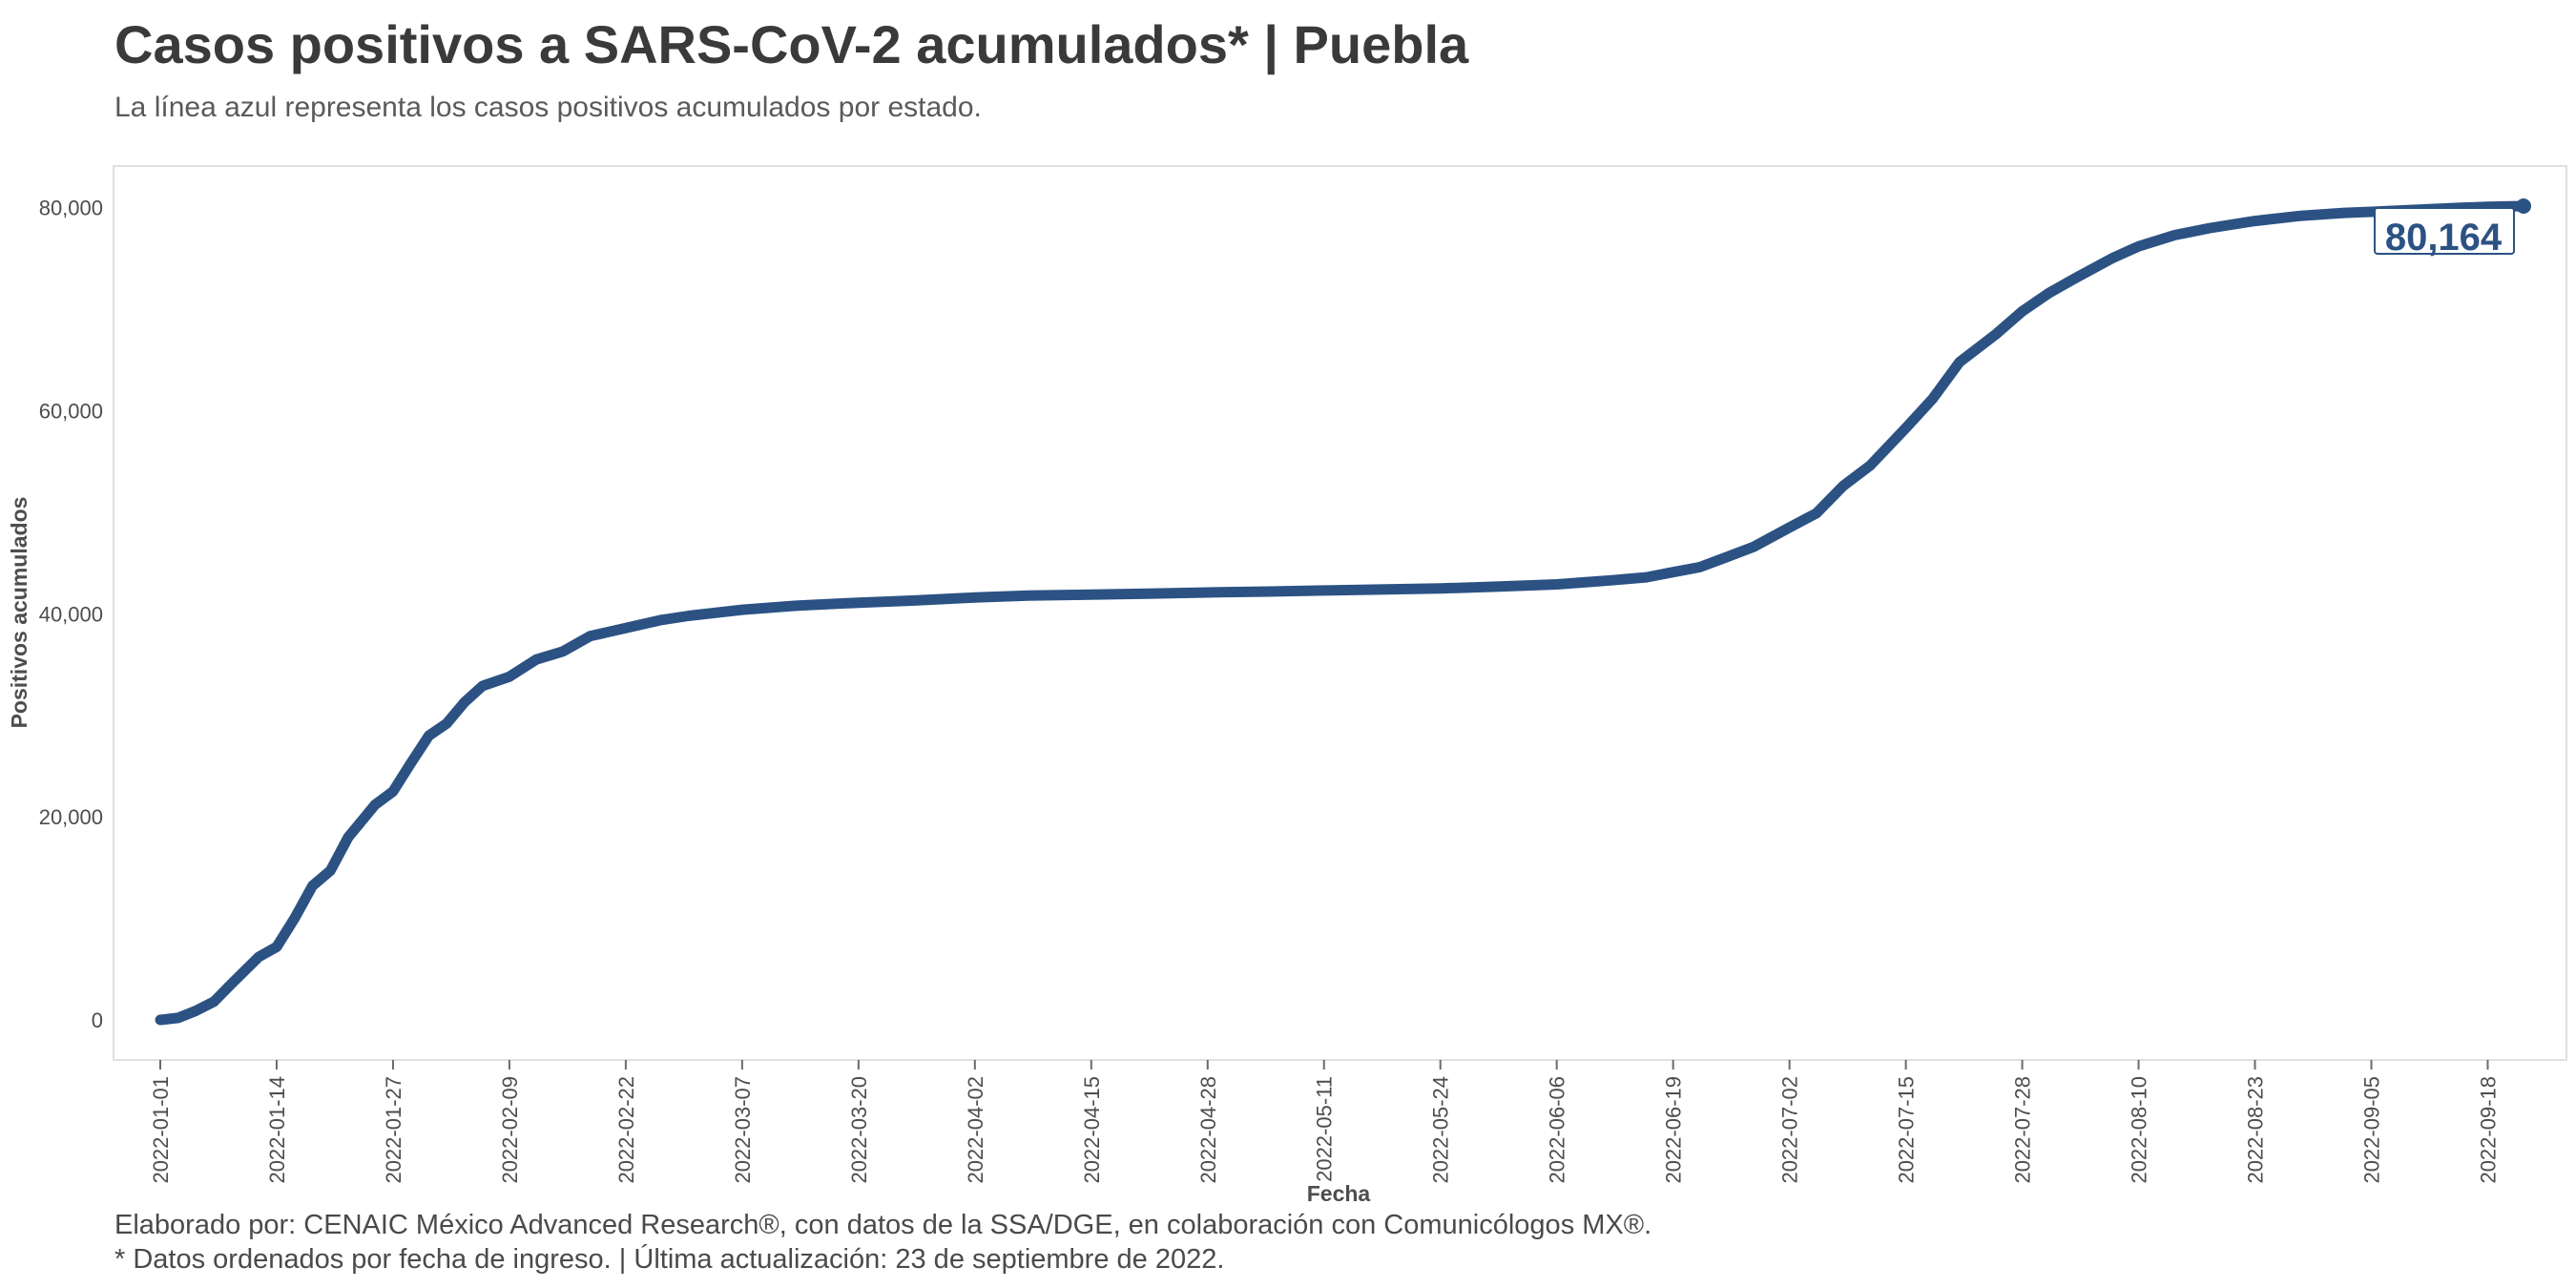  I want to click on x-tick-label: 2022-09-18, so click(2488, 1130).